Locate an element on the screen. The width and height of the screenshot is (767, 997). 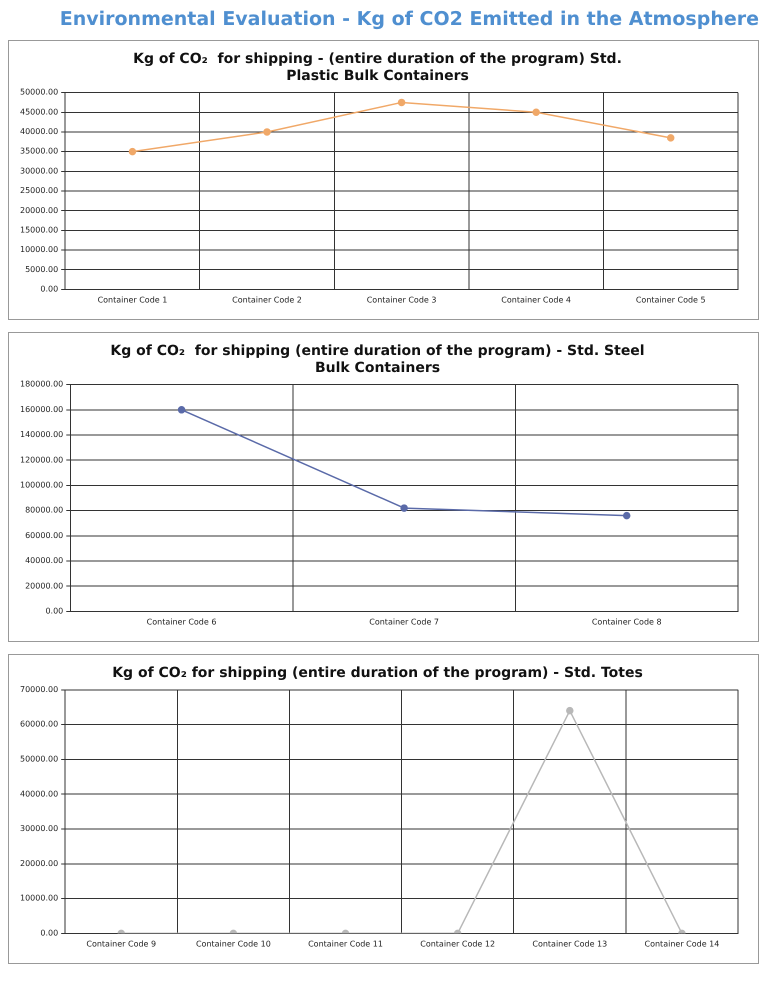
y-tick-label: 160000.00 is located at coordinates (42, 409).